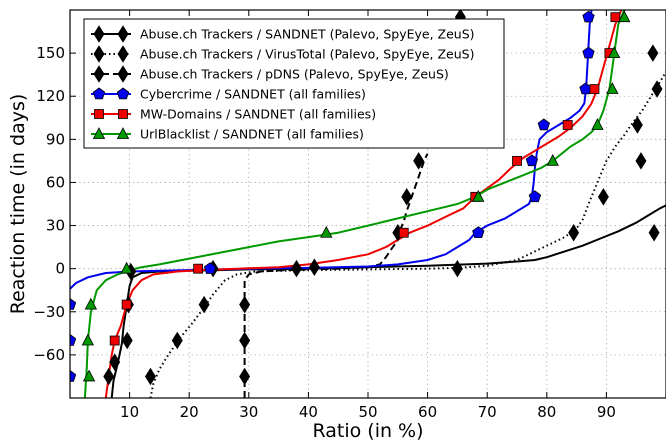 Image resolution: width=666 pixels, height=441 pixels. What do you see at coordinates (367, 430) in the screenshot?
I see `x-axis-label: Ratio (in %)` at bounding box center [367, 430].